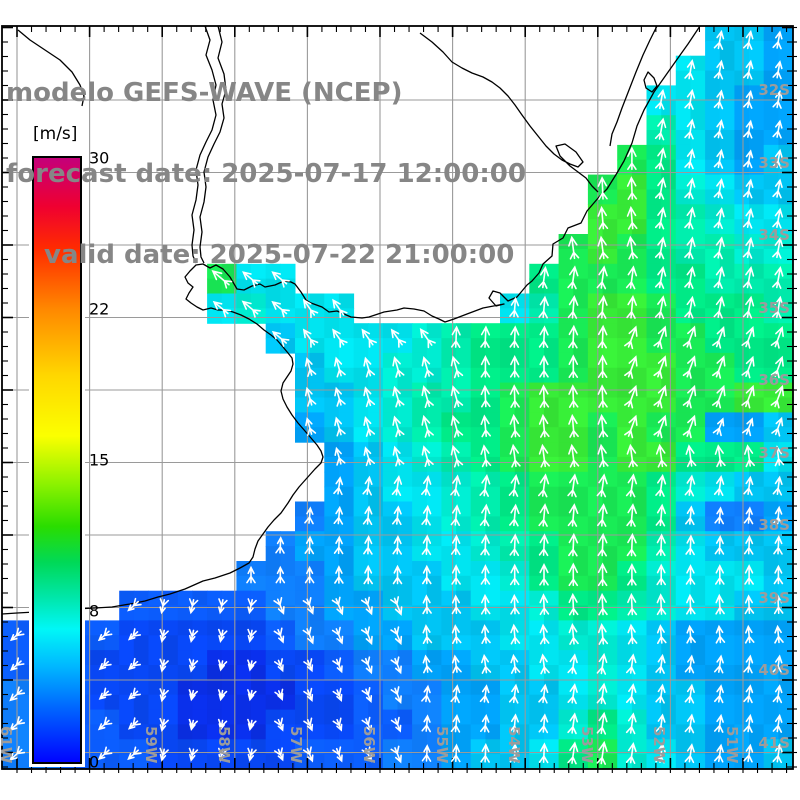 The width and height of the screenshot is (800, 800). Describe the element at coordinates (774, 380) in the screenshot. I see `lat-label: 36S` at that location.